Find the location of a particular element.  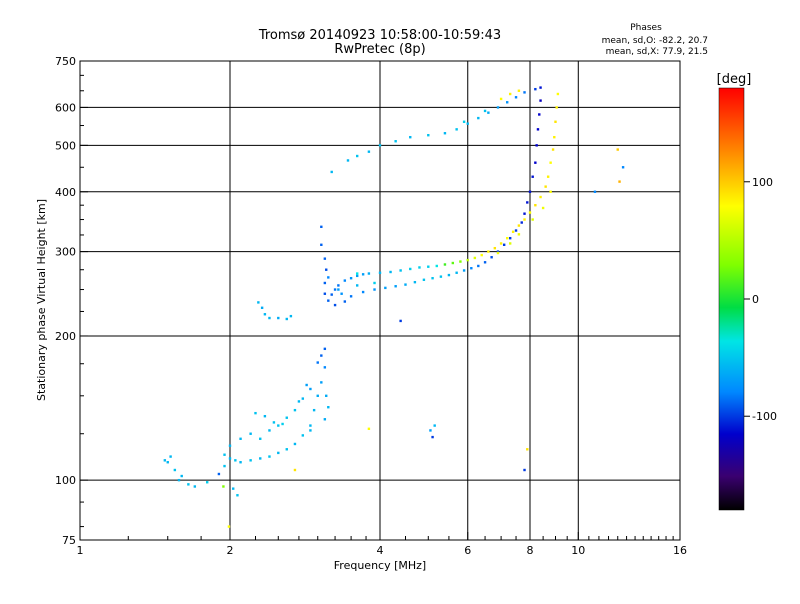

colorbar-ticks: 100 0 -100 is located at coordinates (760, 299).